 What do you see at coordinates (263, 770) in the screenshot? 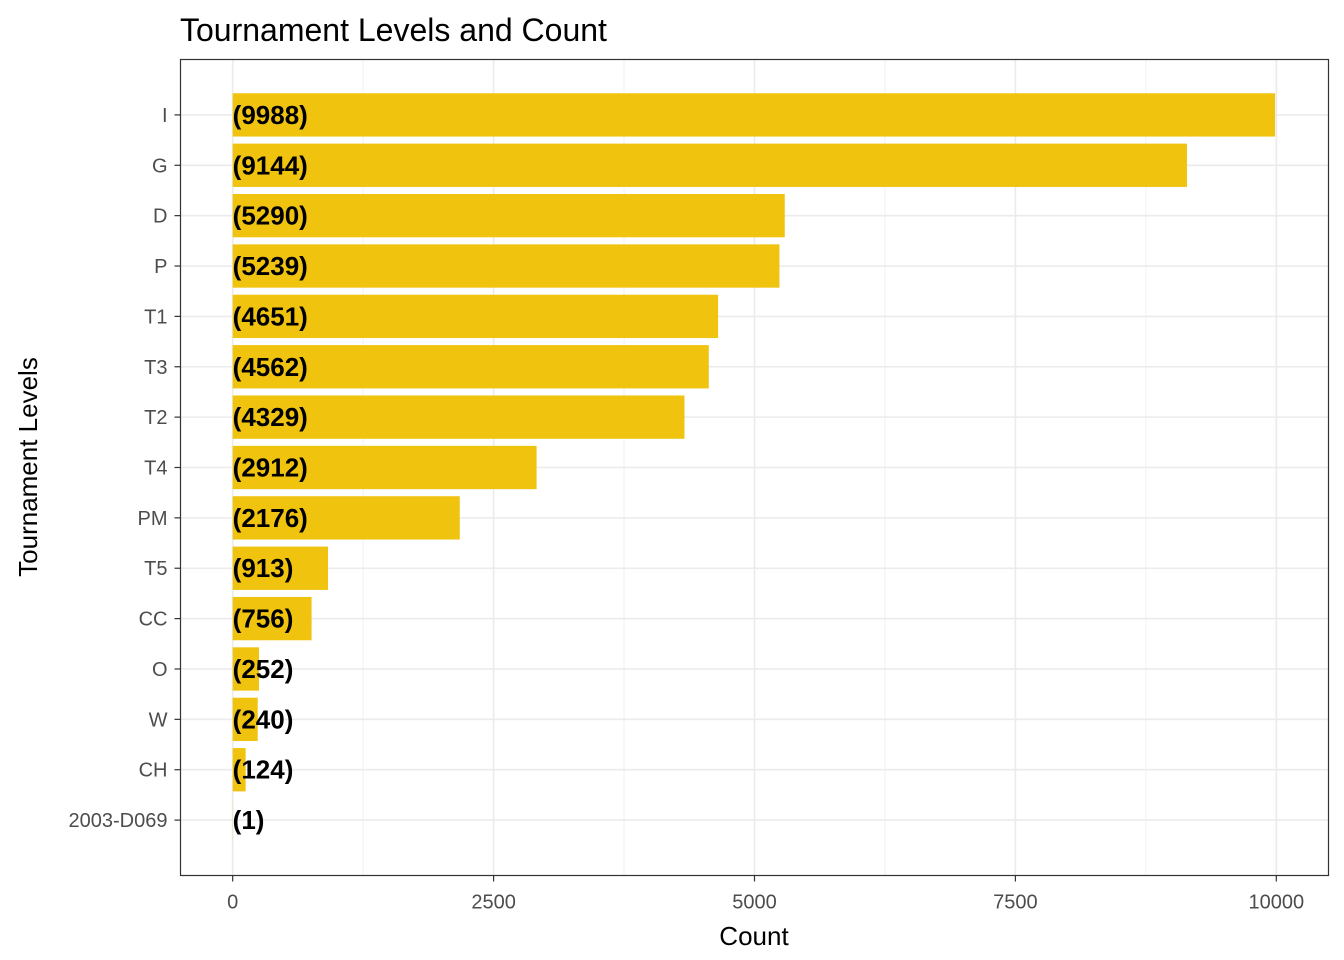
I see `data-label: (124)` at bounding box center [263, 770].